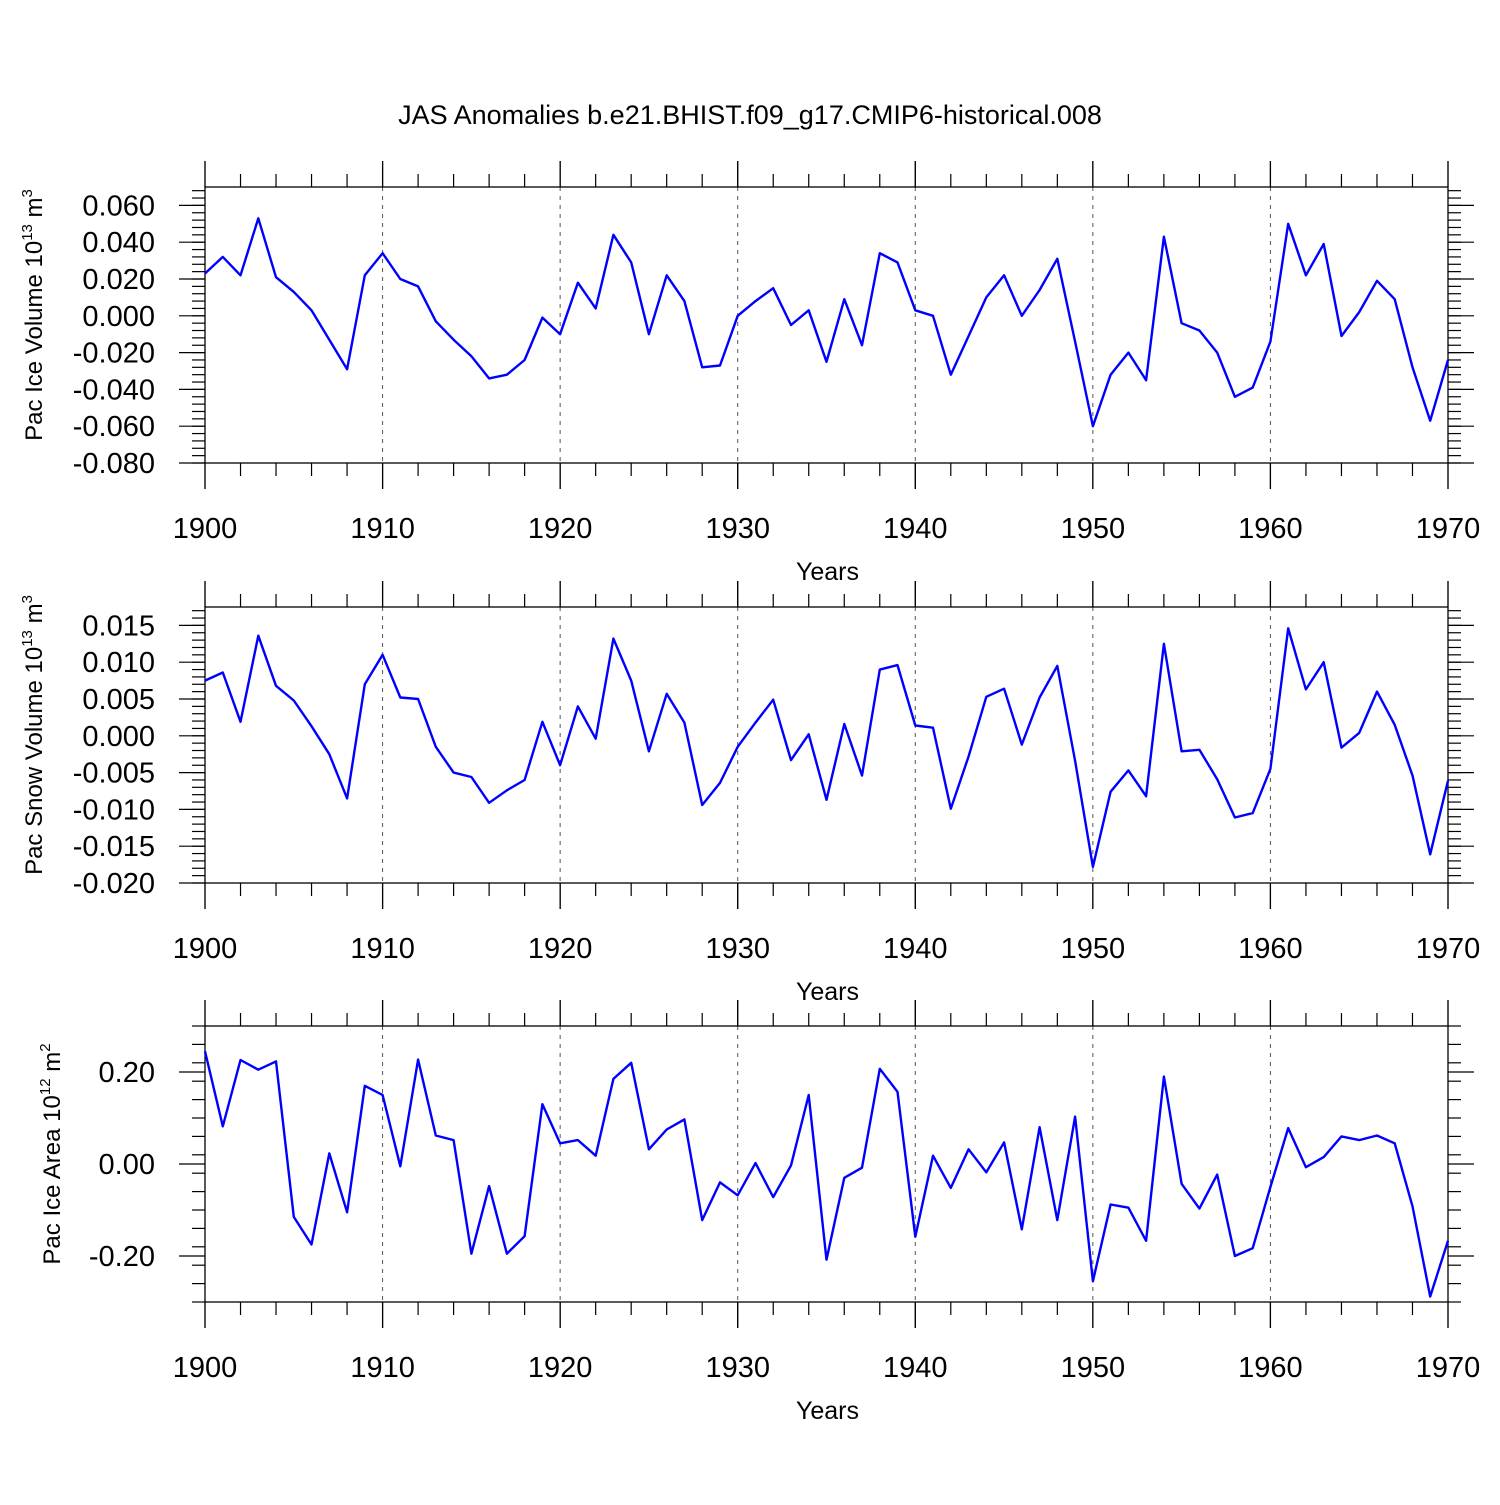 The width and height of the screenshot is (1500, 1505). What do you see at coordinates (114, 390) in the screenshot?
I see `y-tick-label: -0.040` at bounding box center [114, 390].